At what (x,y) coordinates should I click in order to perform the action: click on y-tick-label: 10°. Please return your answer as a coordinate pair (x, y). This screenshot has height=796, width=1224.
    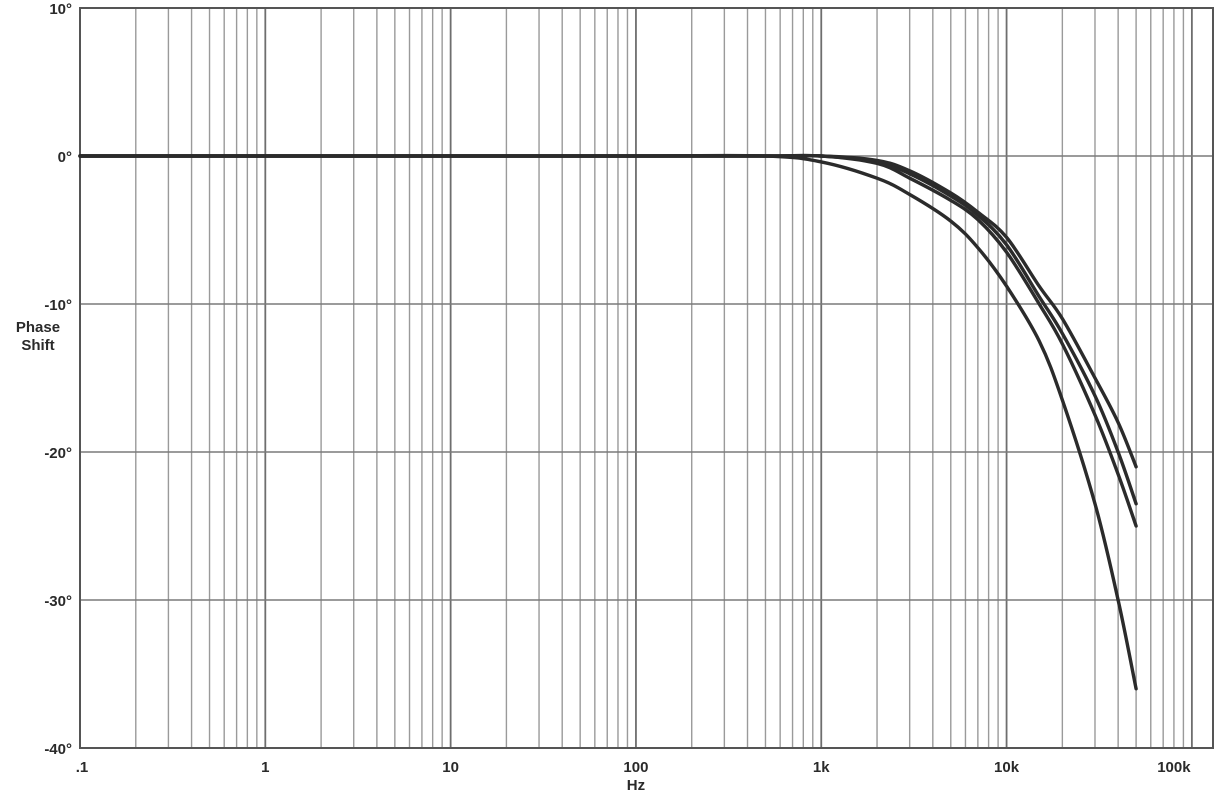
    Looking at the image, I should click on (60, 9).